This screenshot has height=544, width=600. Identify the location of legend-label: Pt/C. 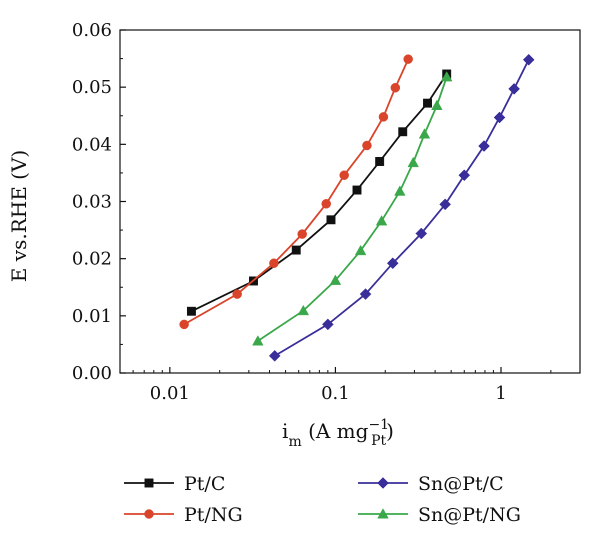
(204, 484).